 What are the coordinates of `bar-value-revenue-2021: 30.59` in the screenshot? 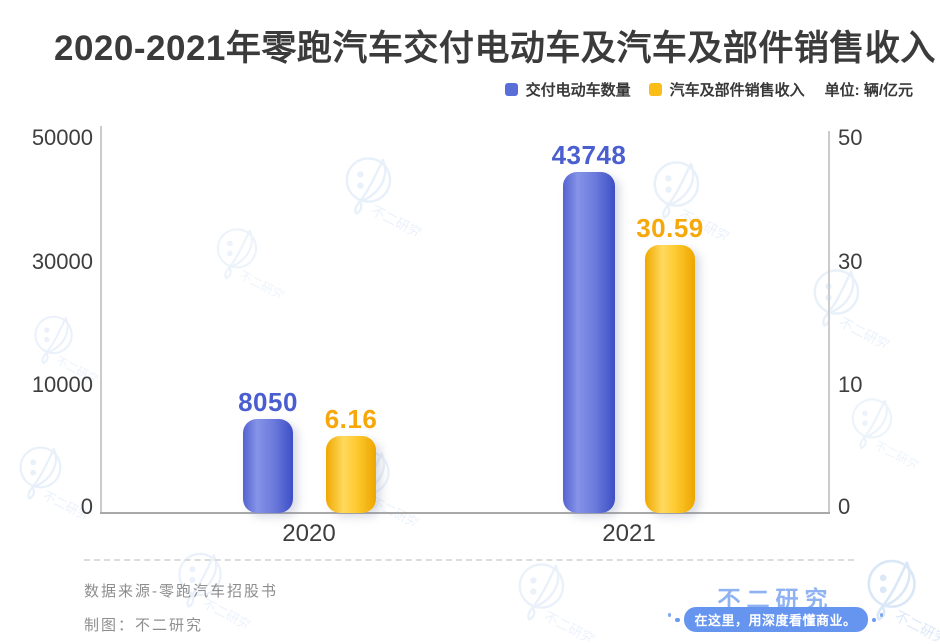 It's located at (670, 228).